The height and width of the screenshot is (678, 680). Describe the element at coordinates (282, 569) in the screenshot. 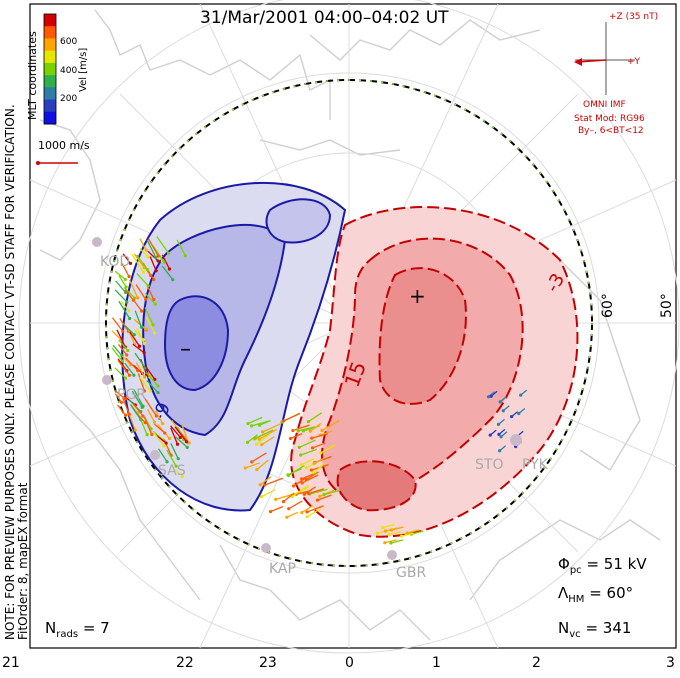

I see `site-label-kap: KAP` at that location.